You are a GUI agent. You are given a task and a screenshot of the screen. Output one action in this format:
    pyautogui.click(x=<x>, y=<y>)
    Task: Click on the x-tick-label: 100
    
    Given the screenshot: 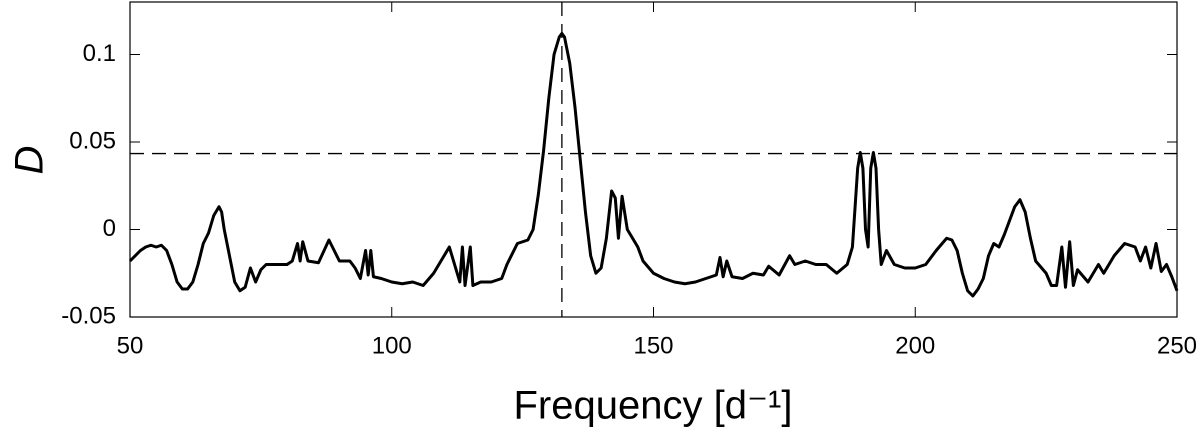 What is the action you would take?
    pyautogui.click(x=392, y=345)
    